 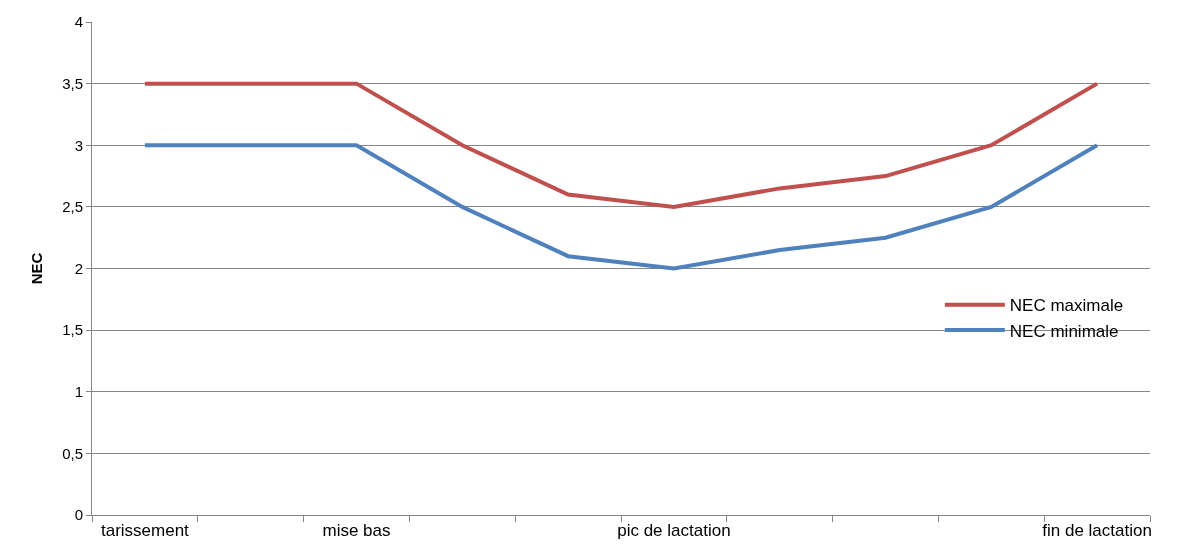 What do you see at coordinates (1064, 331) in the screenshot?
I see `legend-label: NEC minimale` at bounding box center [1064, 331].